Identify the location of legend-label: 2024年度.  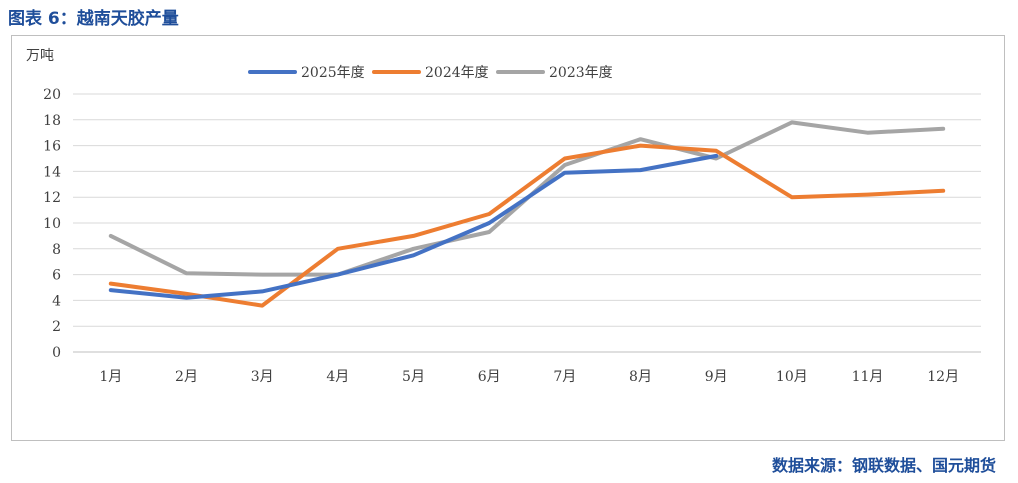
(457, 73).